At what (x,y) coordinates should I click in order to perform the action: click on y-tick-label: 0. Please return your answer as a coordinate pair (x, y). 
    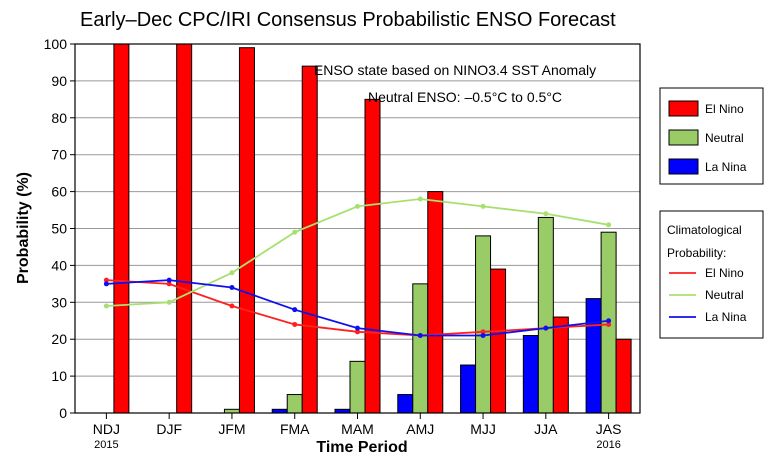
    Looking at the image, I should click on (63, 413).